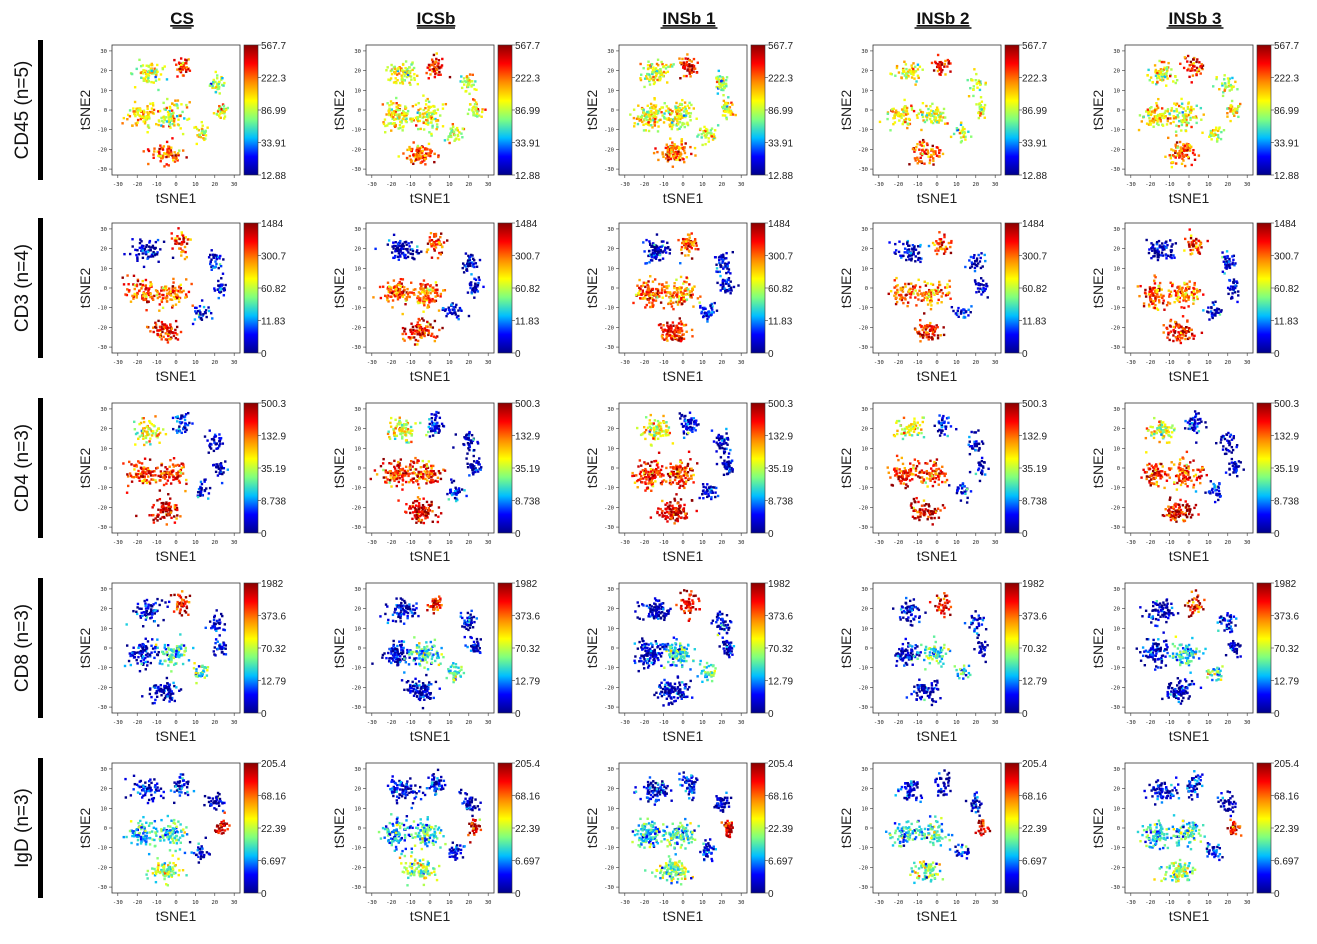 The image size is (1317, 944). Describe the element at coordinates (157, 363) in the screenshot. I see `x-tick-label: -10` at that location.